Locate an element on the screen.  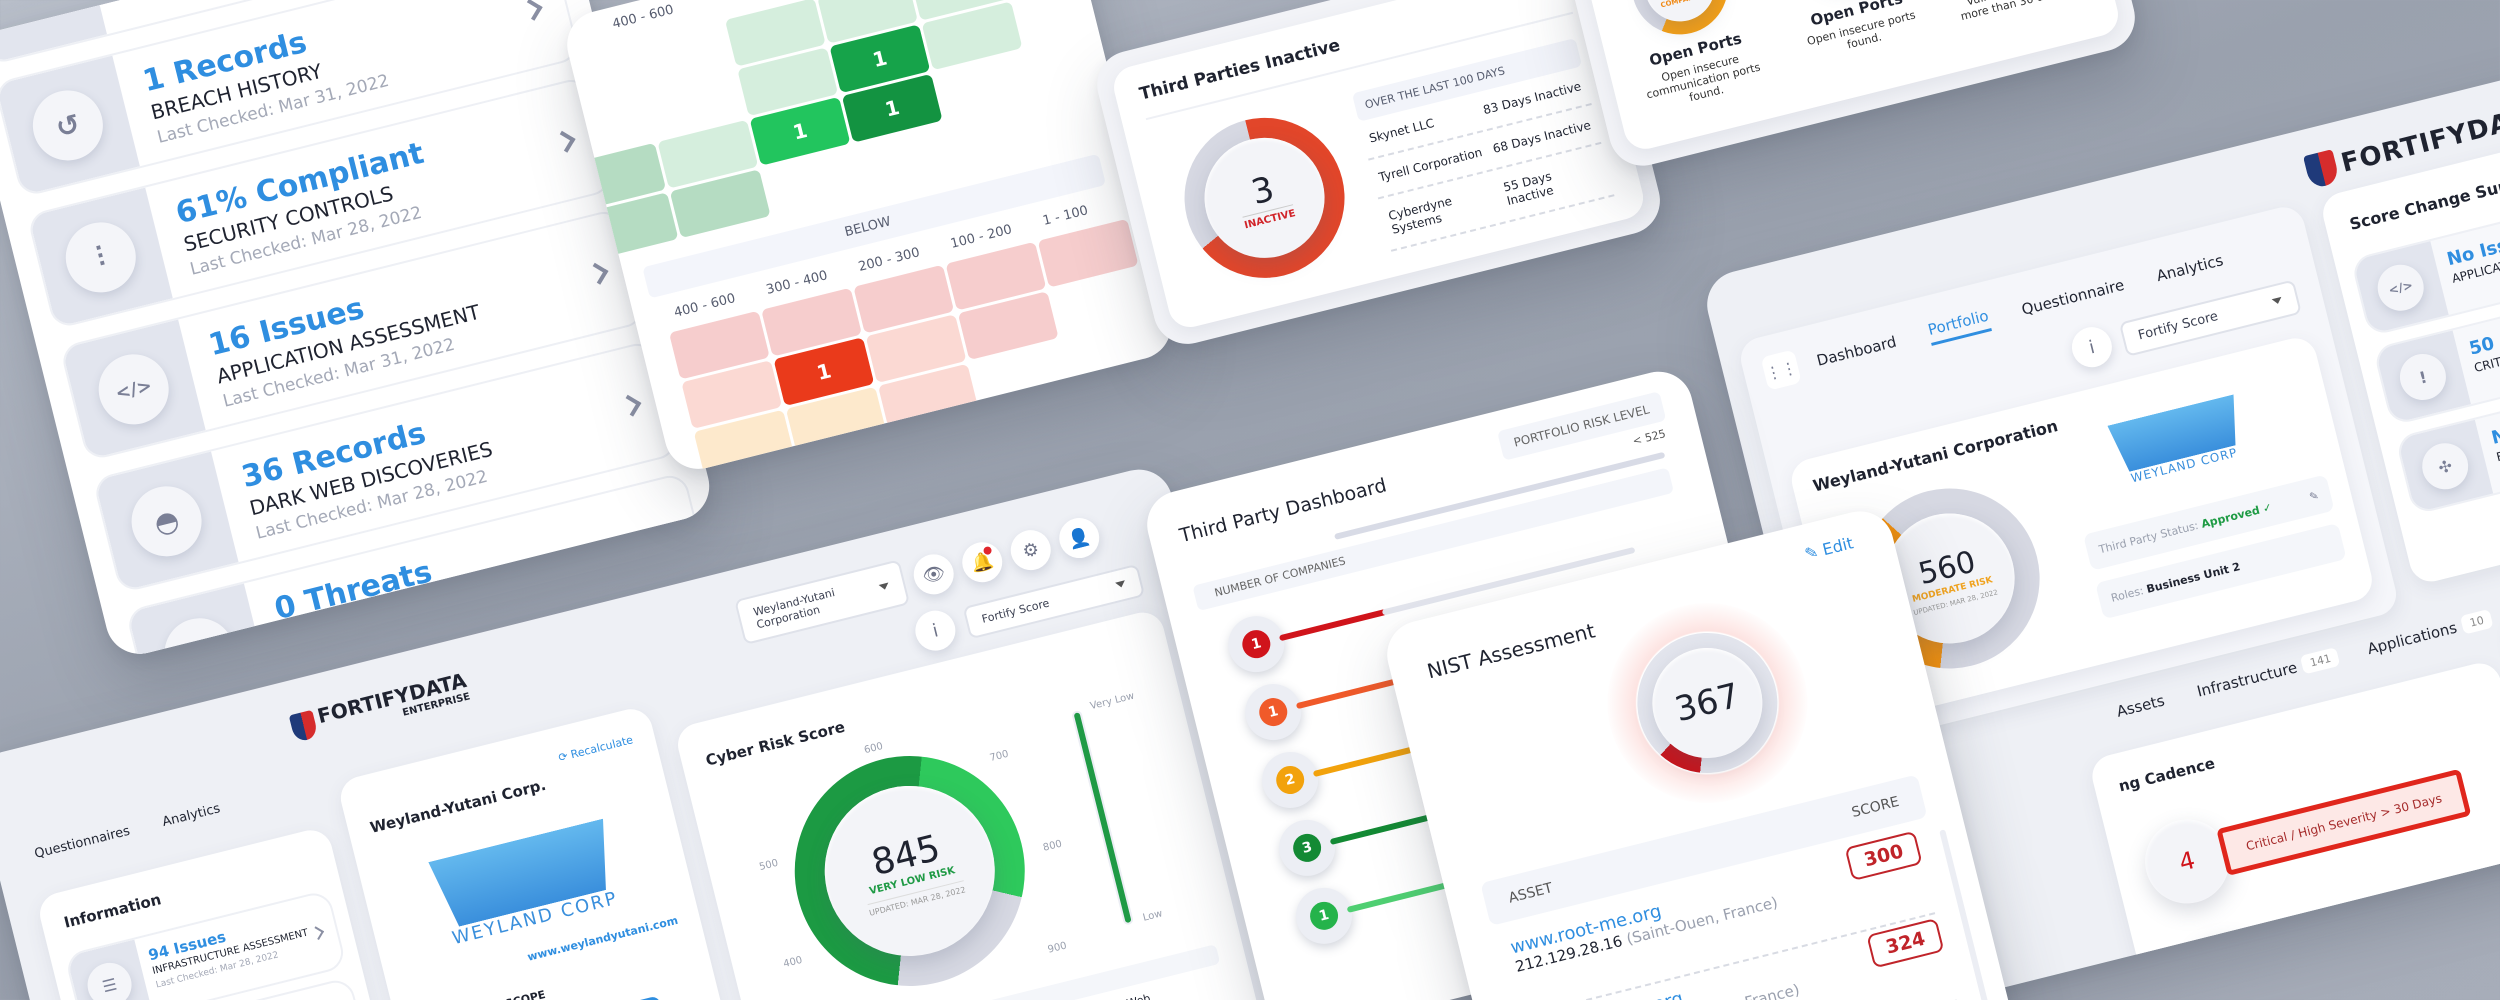
axis-label: 200 - 300 is located at coordinates (889, 260).